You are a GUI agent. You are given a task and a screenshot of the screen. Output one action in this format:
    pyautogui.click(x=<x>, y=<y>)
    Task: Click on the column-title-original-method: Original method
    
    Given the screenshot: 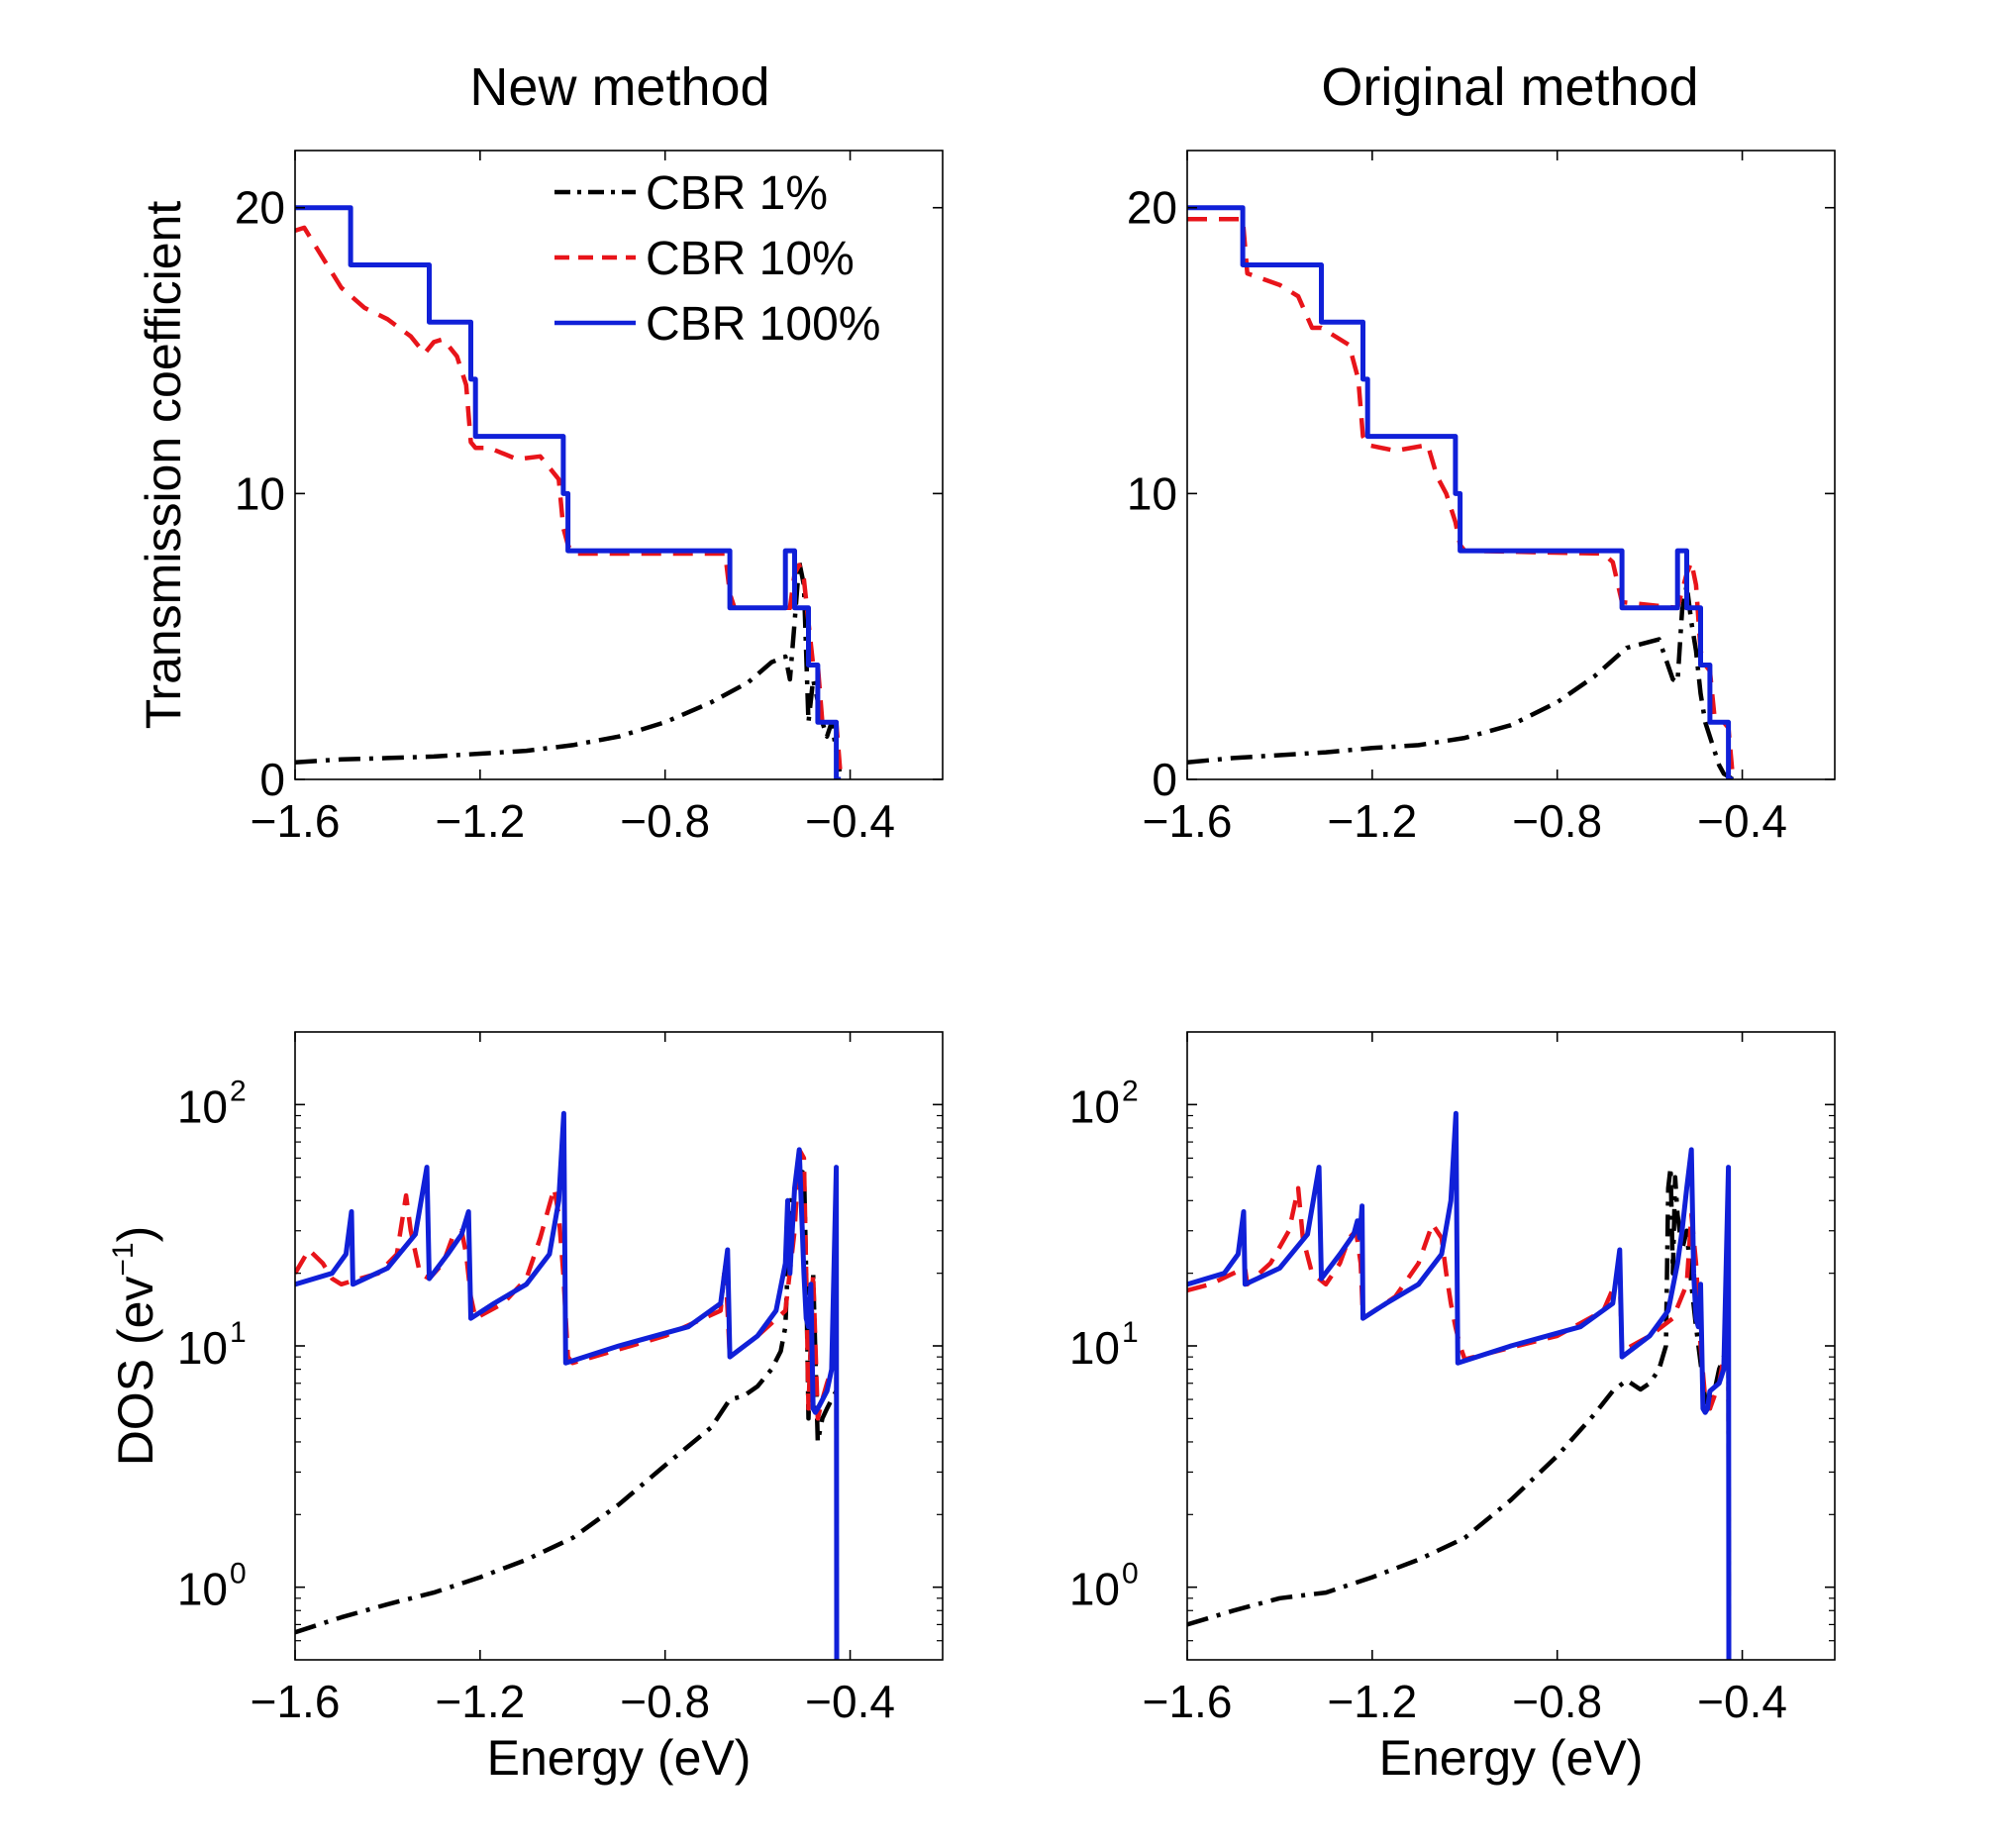 What is the action you would take?
    pyautogui.click(x=1509, y=87)
    